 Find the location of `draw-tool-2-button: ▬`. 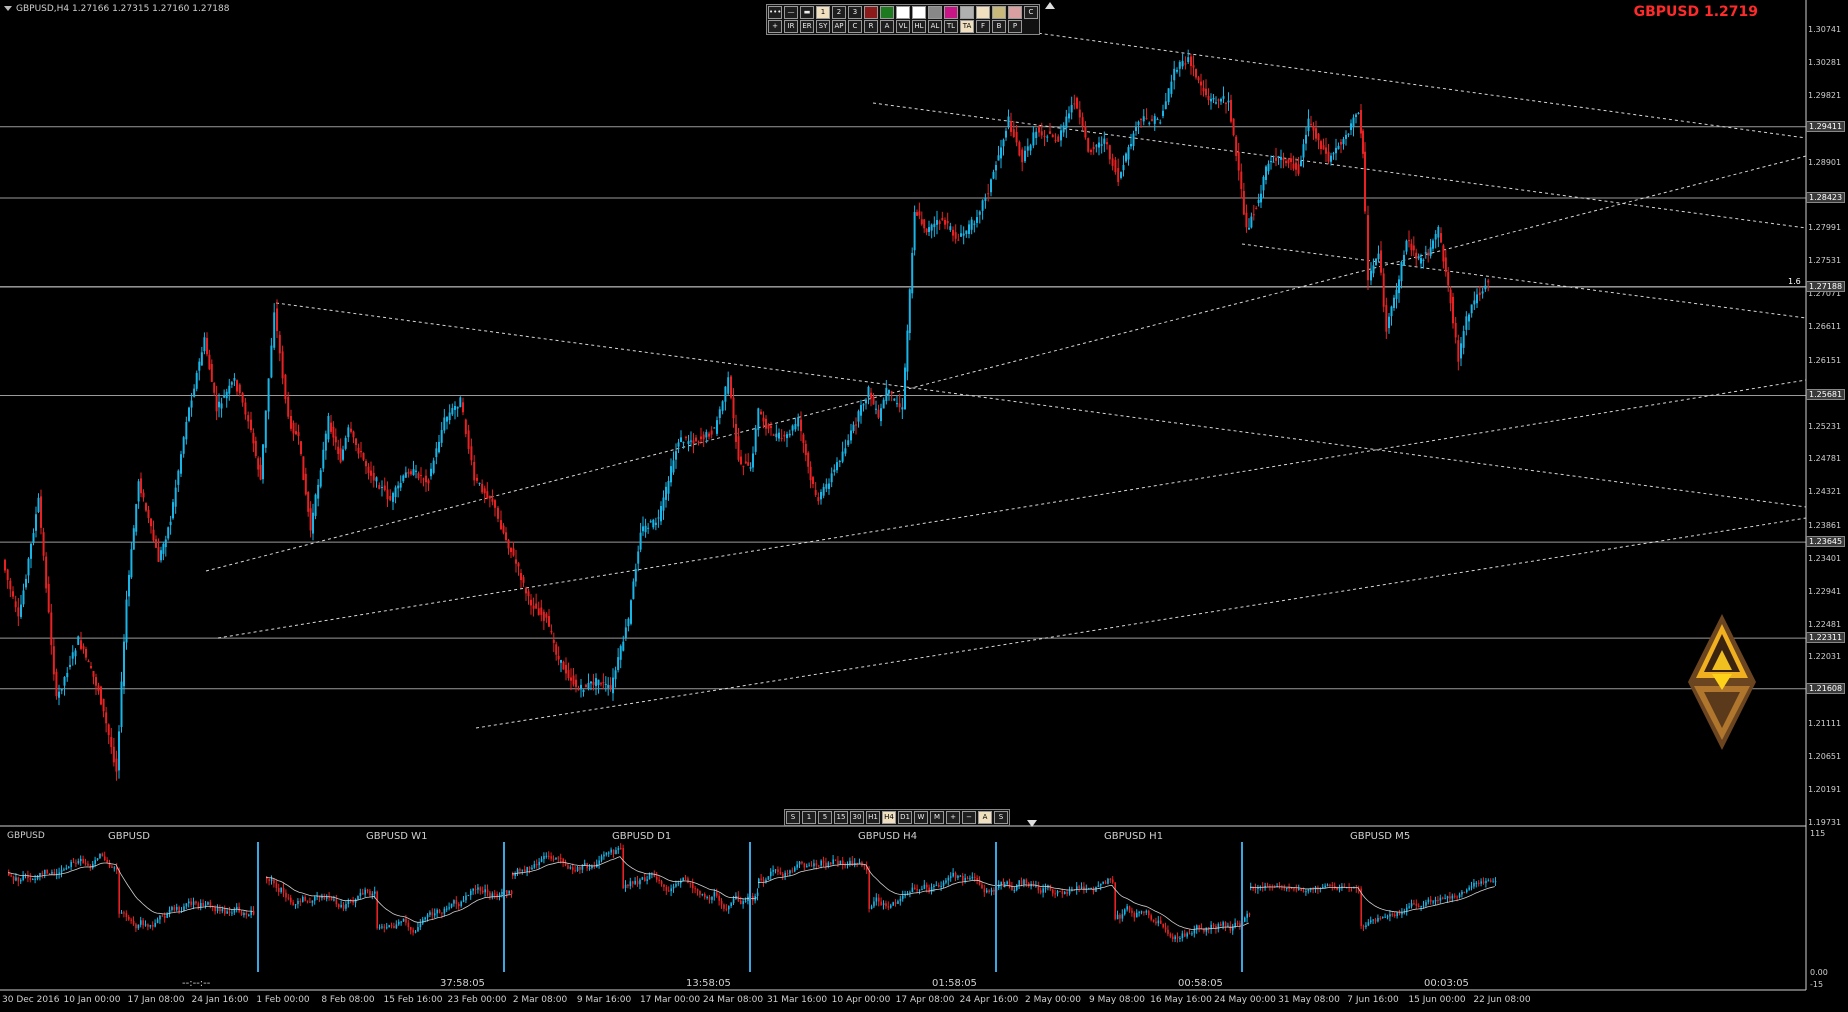

draw-tool-2-button: ▬ is located at coordinates (807, 12).